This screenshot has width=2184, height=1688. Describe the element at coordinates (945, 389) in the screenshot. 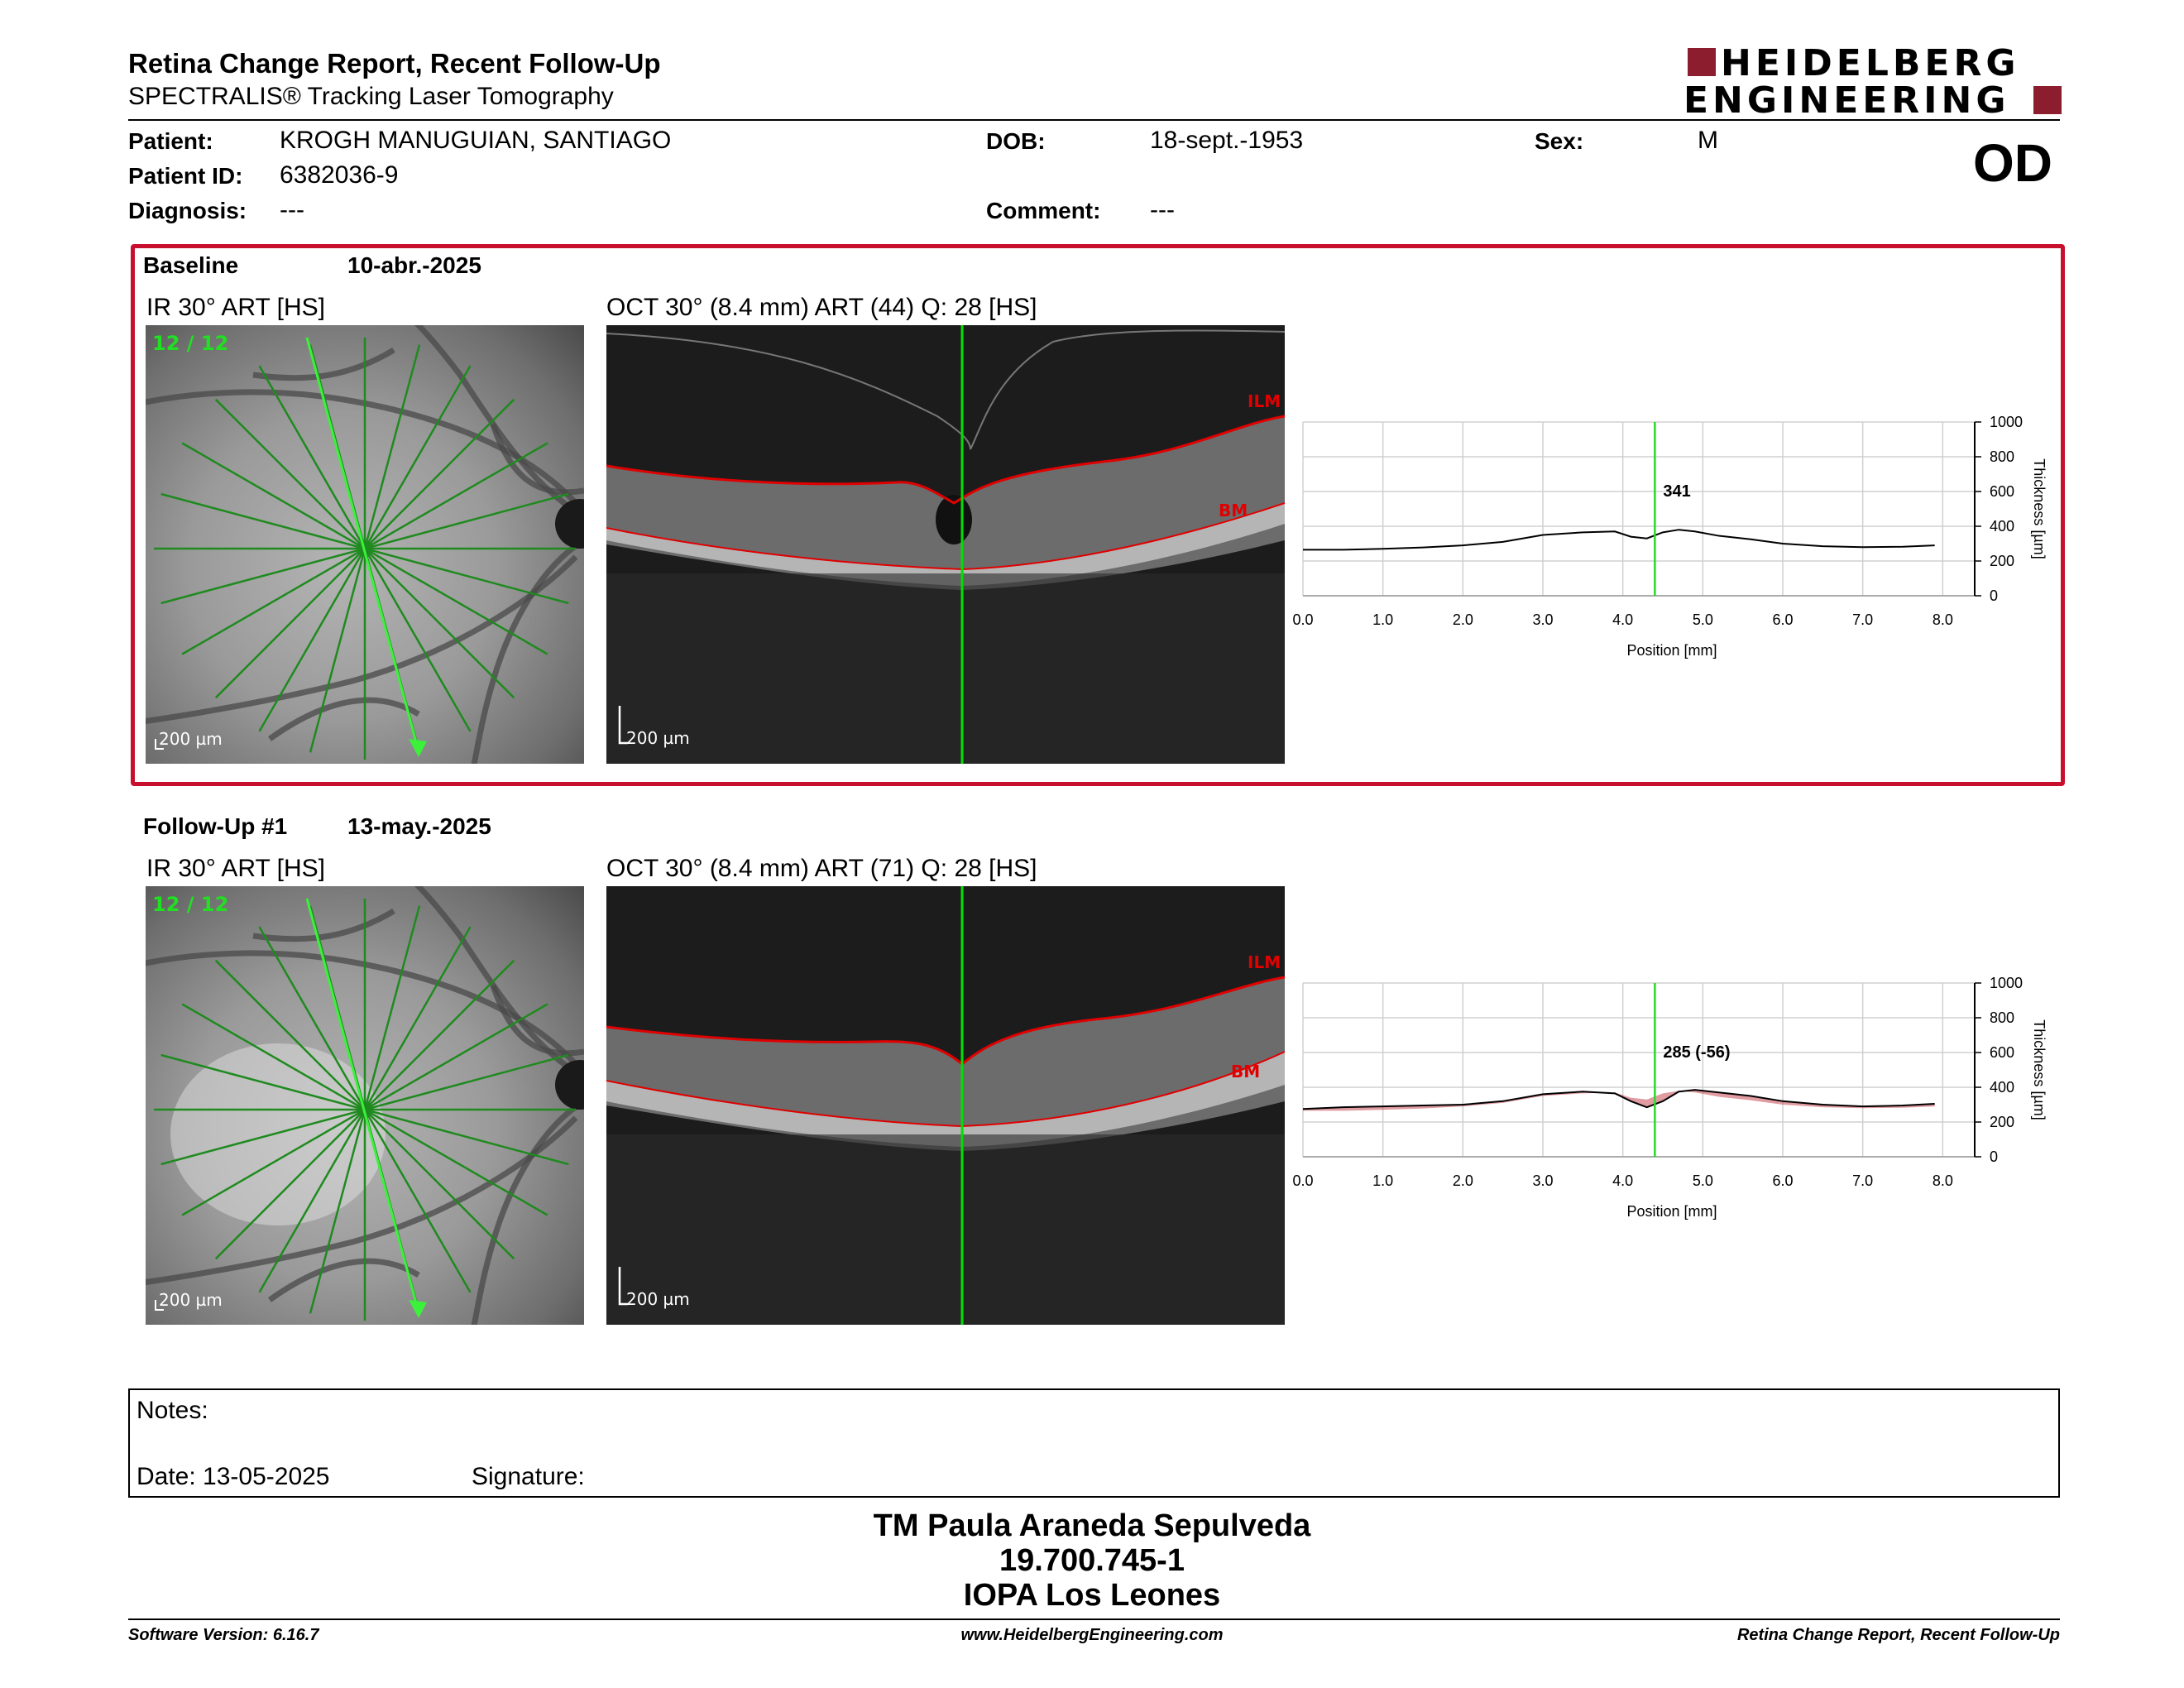

I see `vitreous-membrane` at that location.